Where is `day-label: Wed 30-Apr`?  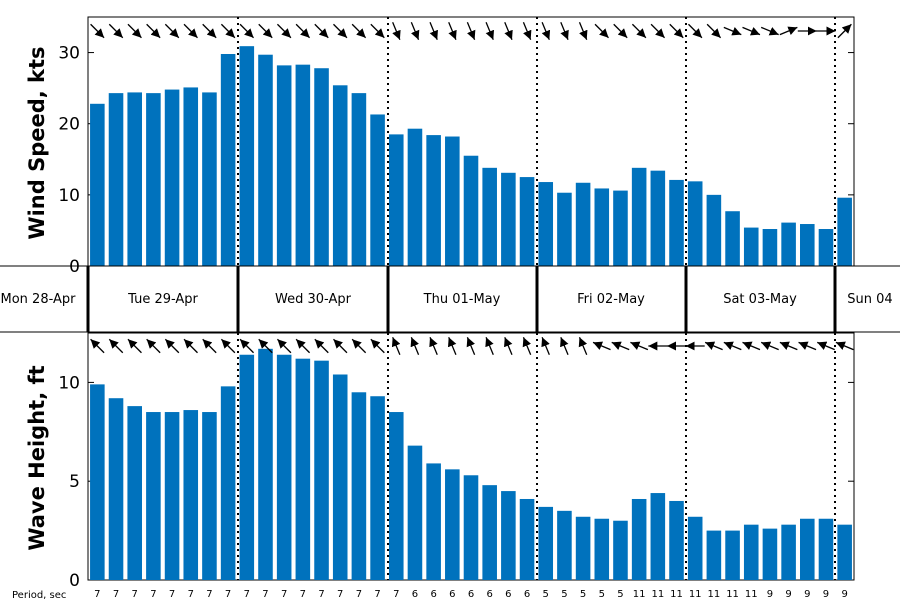 day-label: Wed 30-Apr is located at coordinates (313, 299).